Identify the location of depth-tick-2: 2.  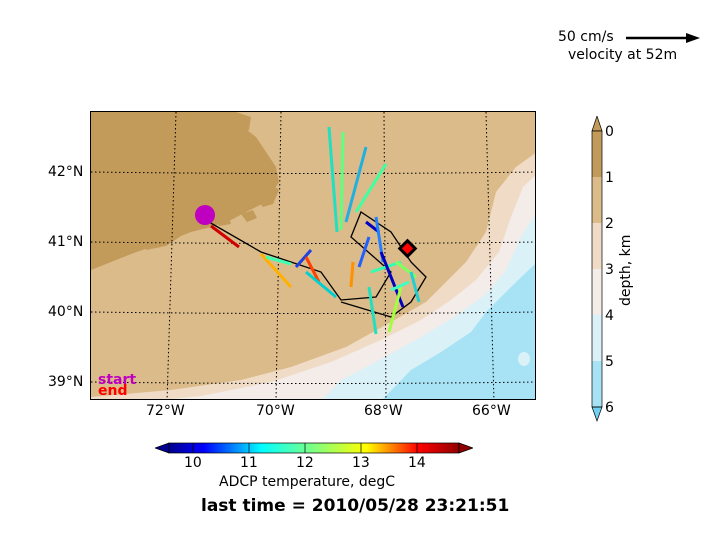
(609, 224).